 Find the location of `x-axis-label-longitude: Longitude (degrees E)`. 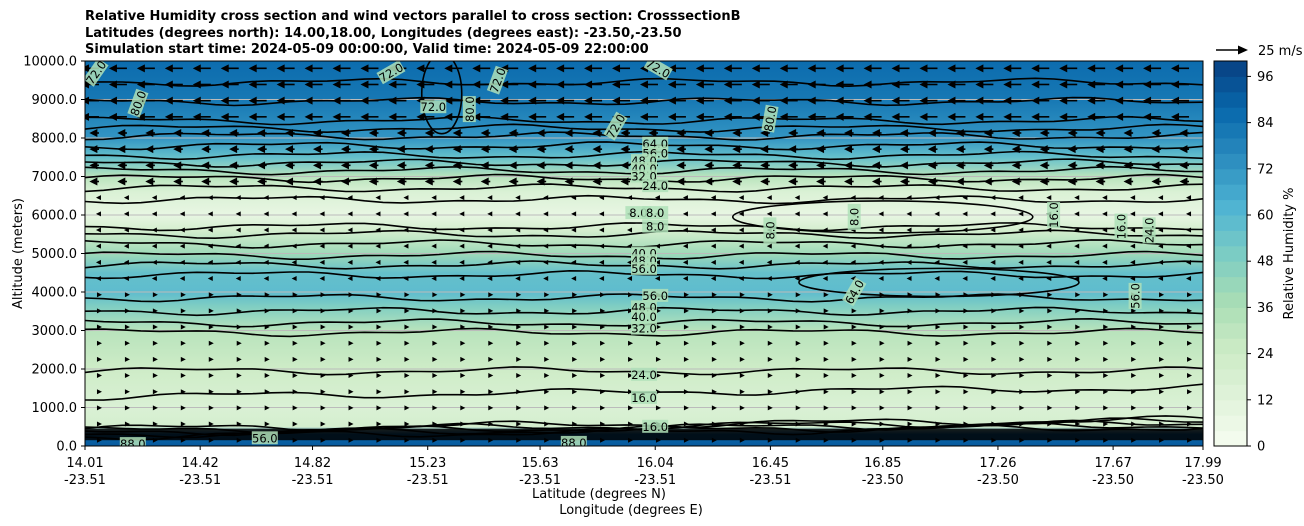

x-axis-label-longitude: Longitude (degrees E) is located at coordinates (631, 510).